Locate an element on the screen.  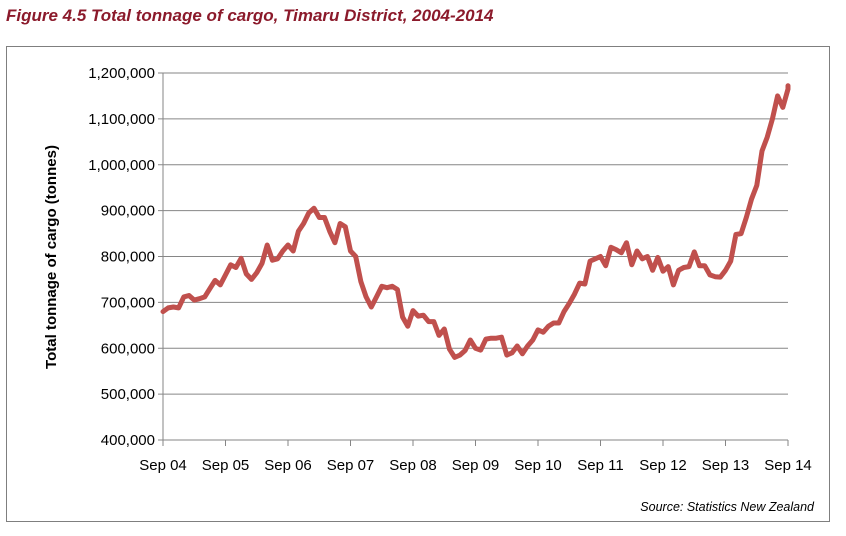
y-tick-label: 1,200,000 is located at coordinates (121, 73).